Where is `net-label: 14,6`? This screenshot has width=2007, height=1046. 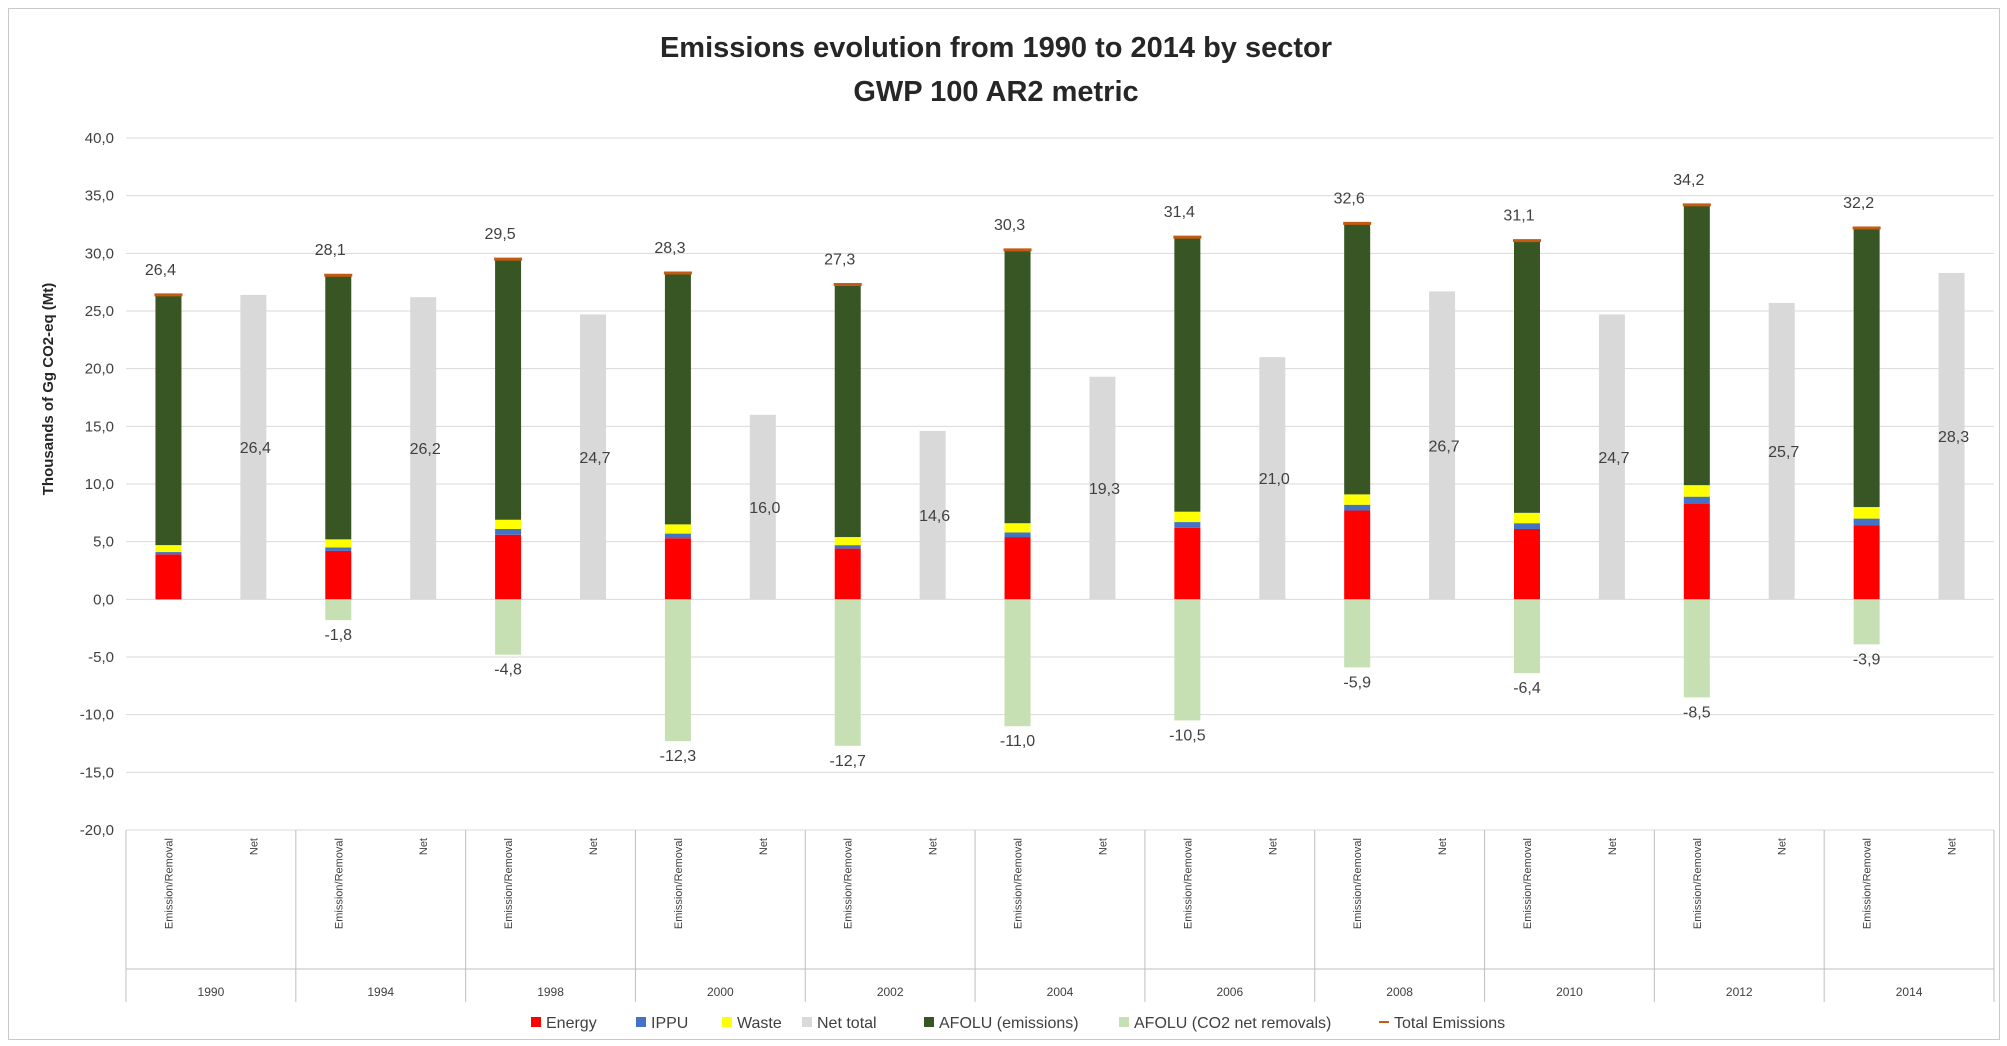 net-label: 14,6 is located at coordinates (934, 516).